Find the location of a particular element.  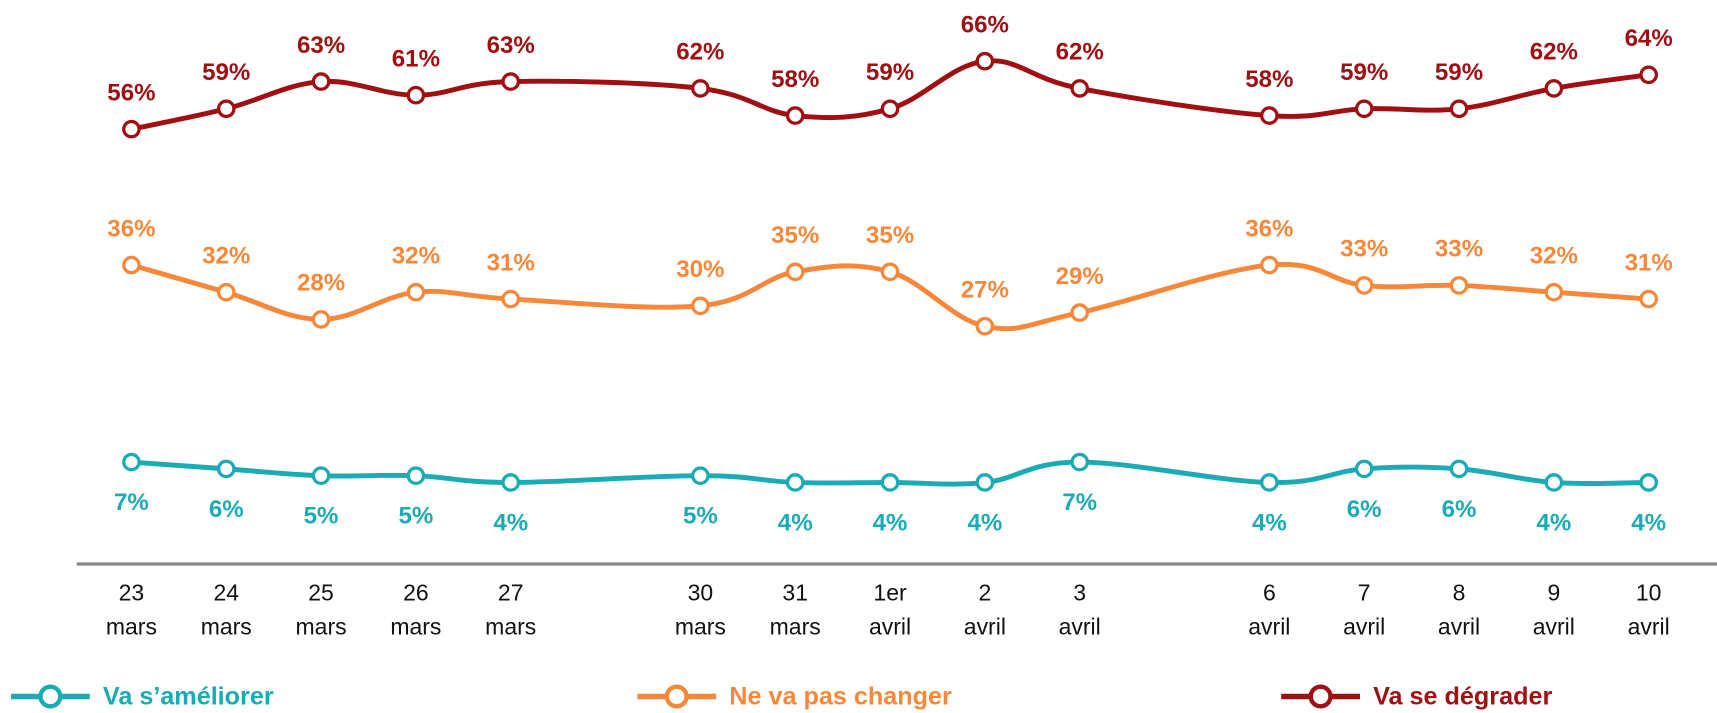

x-tick-label: 6 avril is located at coordinates (1269, 610).